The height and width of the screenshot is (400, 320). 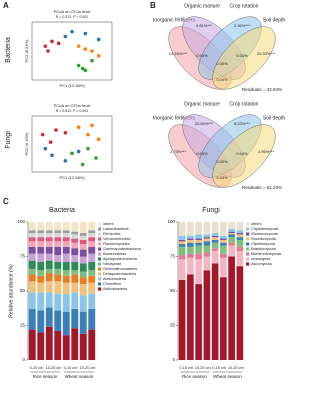 What do you see at coordinates (242, 153) in the screenshot?
I see `venn-region-label: 0.04%` at bounding box center [242, 153].